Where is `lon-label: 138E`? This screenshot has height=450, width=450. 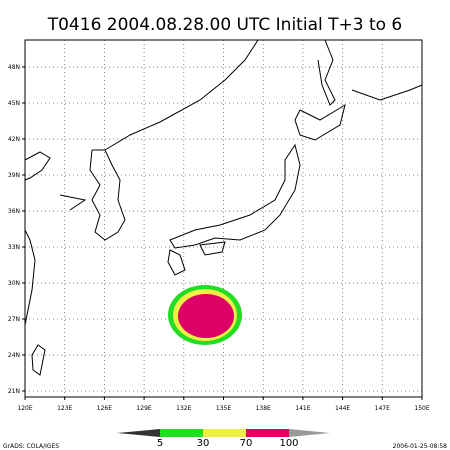 lon-label: 138E is located at coordinates (263, 408).